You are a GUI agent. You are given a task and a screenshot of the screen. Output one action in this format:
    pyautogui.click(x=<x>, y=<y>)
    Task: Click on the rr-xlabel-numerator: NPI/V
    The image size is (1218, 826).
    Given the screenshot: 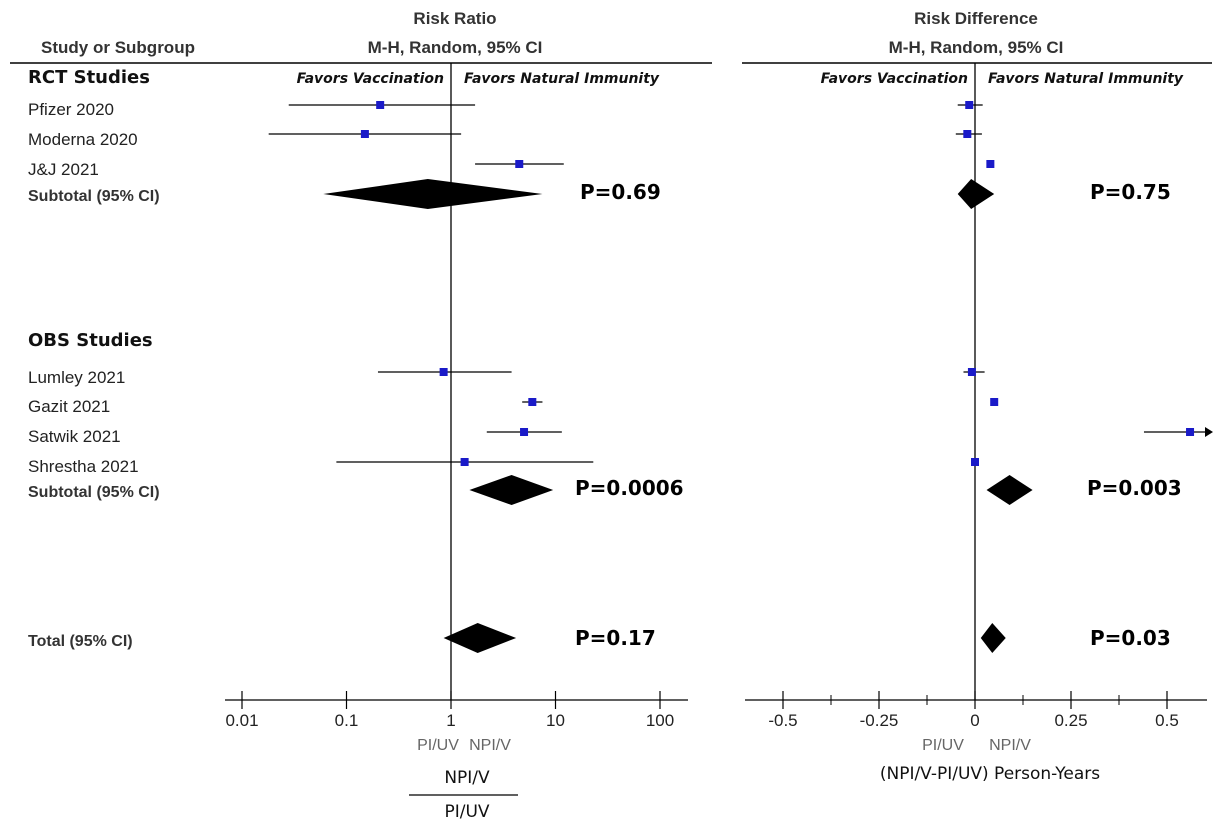 What is the action you would take?
    pyautogui.click(x=467, y=778)
    